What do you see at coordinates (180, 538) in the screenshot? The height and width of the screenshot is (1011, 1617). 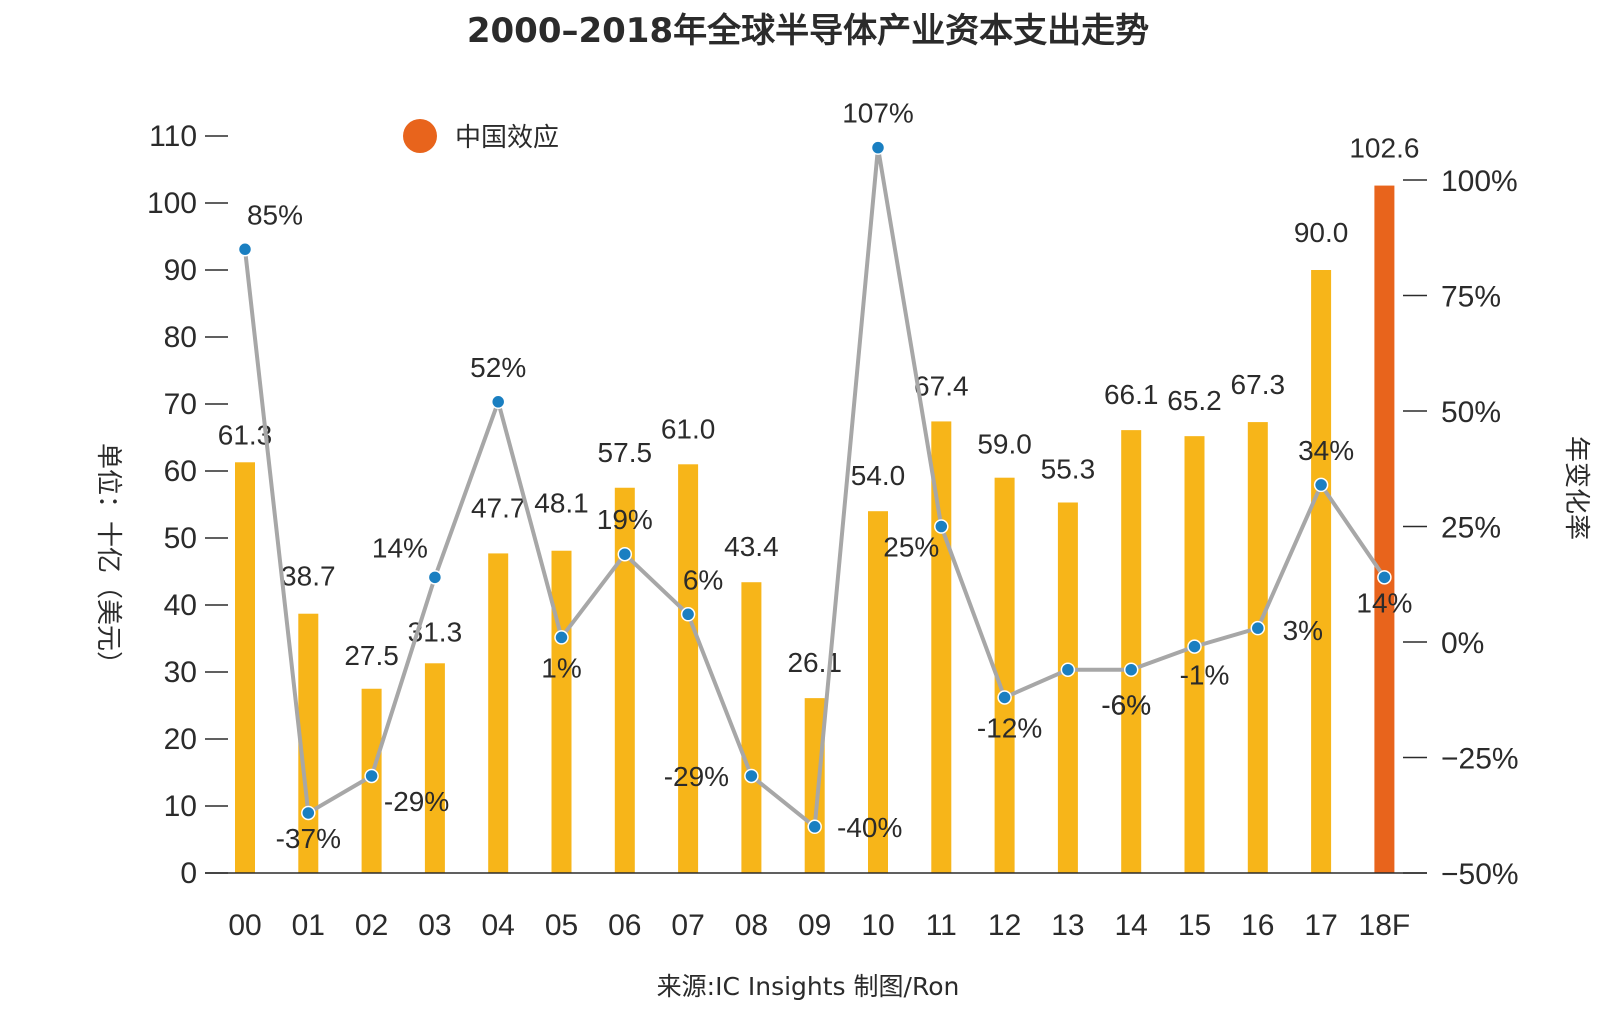 I see `y-left-tick-label: 50` at bounding box center [180, 538].